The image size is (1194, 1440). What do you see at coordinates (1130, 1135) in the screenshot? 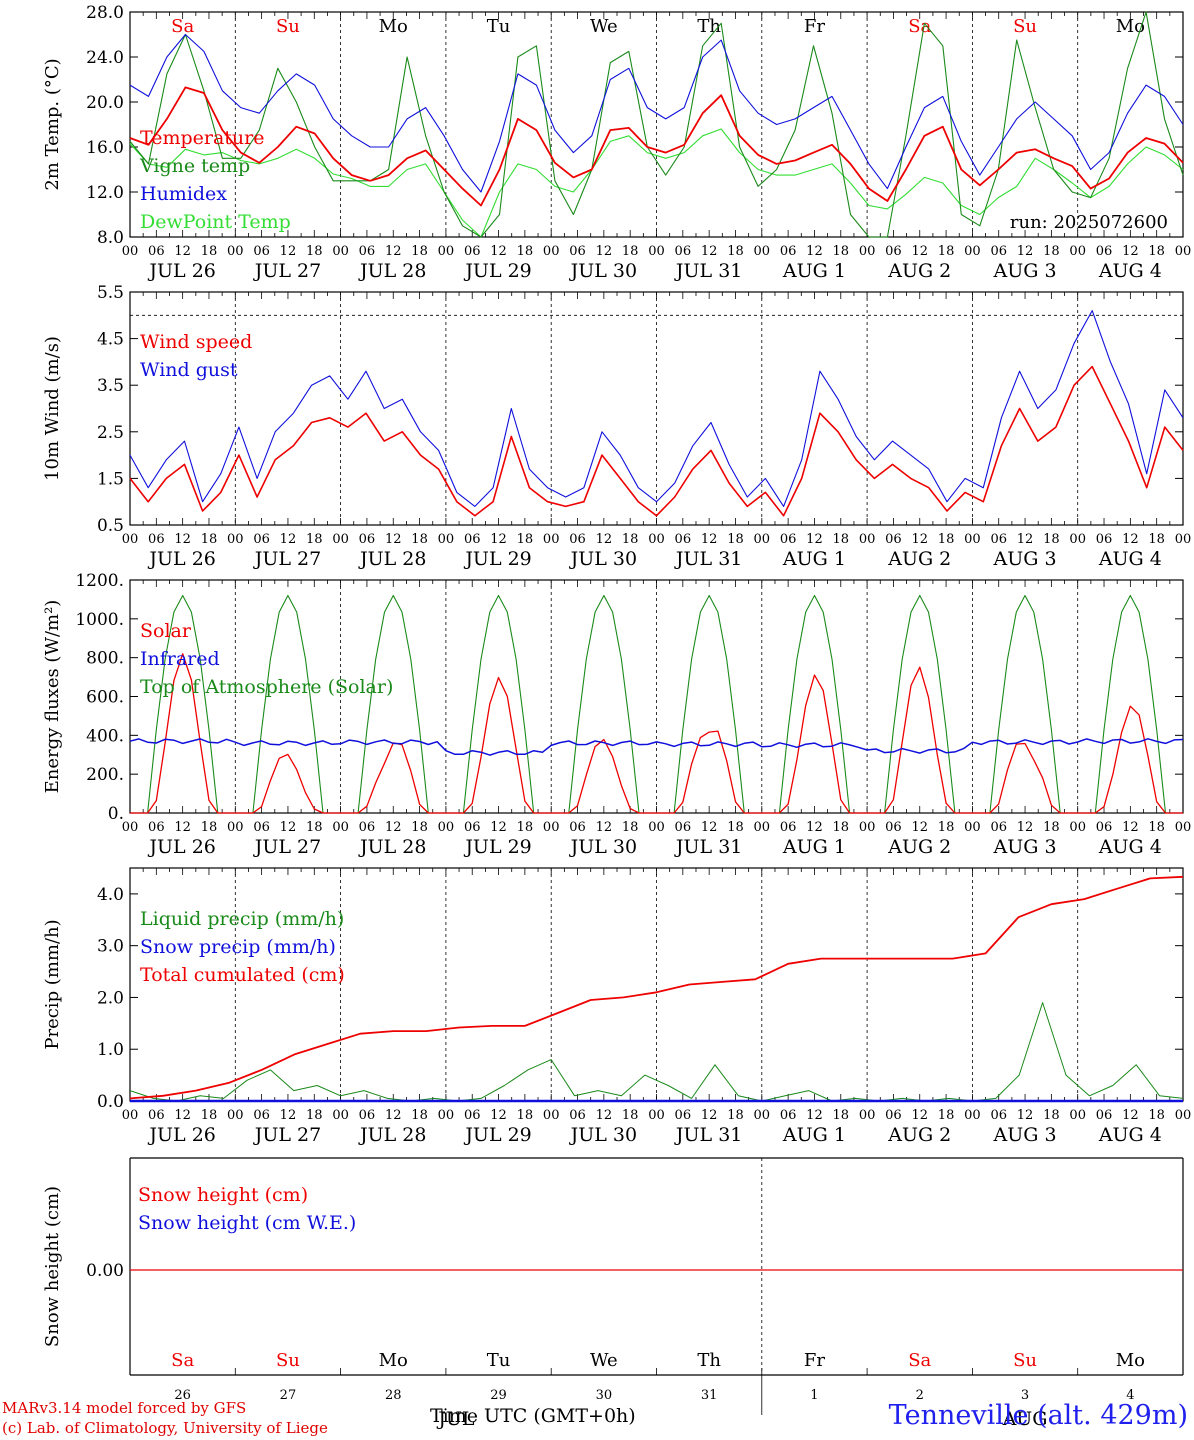
I see `date-label: AUG 4` at bounding box center [1130, 1135].